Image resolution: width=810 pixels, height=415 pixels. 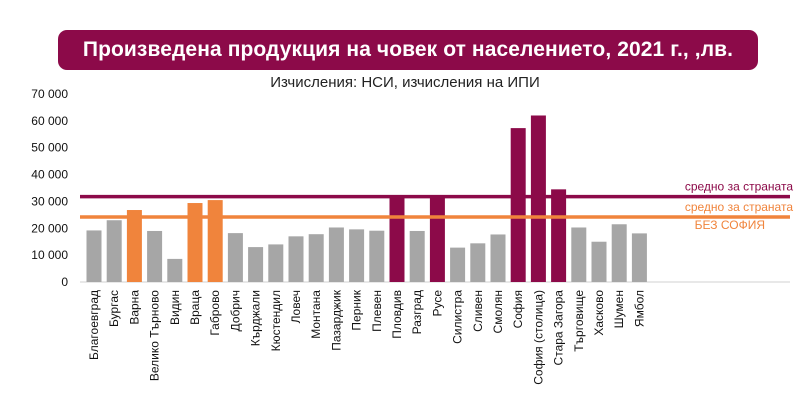 What do you see at coordinates (639, 308) in the screenshot?
I see `category-label: Ямбол` at bounding box center [639, 308].